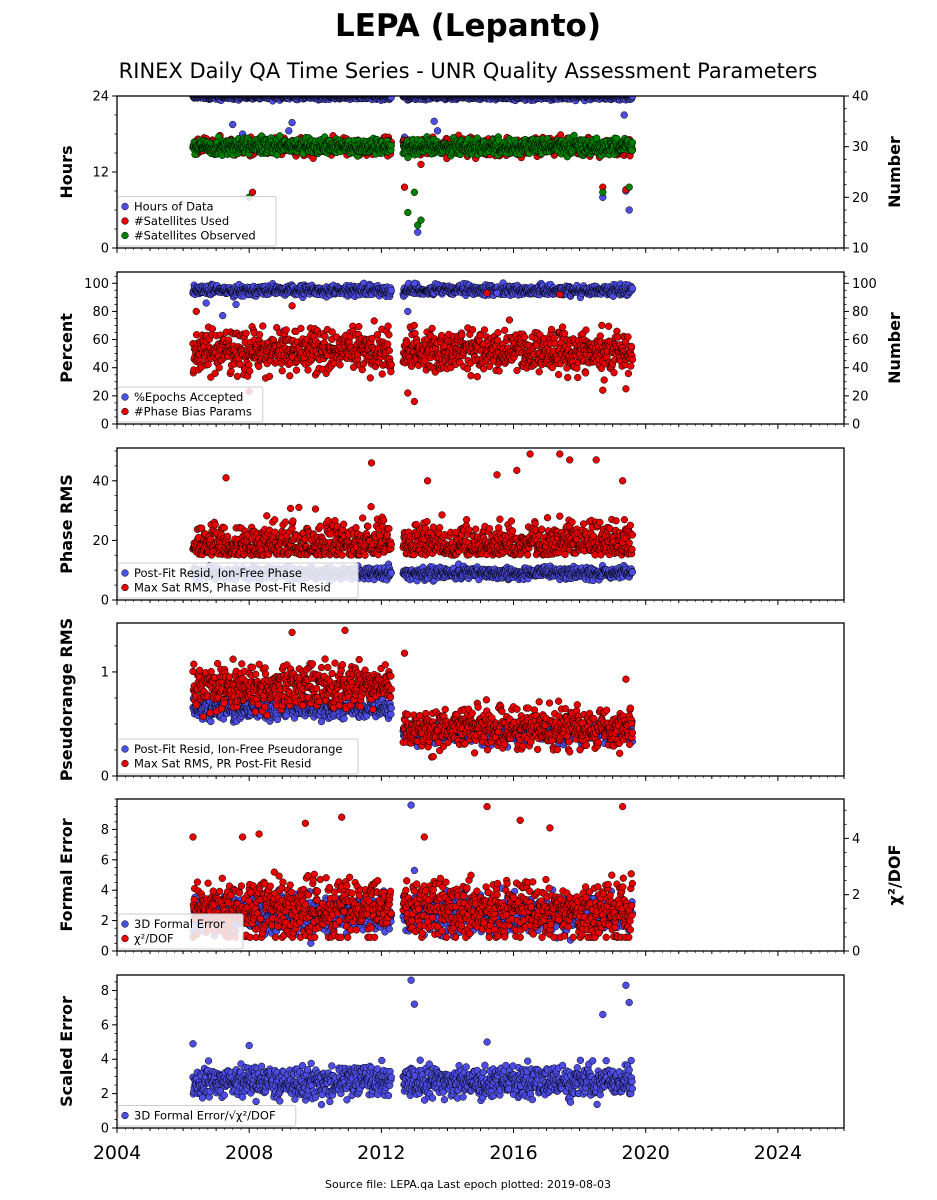 Image resolution: width=937 pixels, height=1200 pixels. I want to click on x-ticks, so click(480, 250).